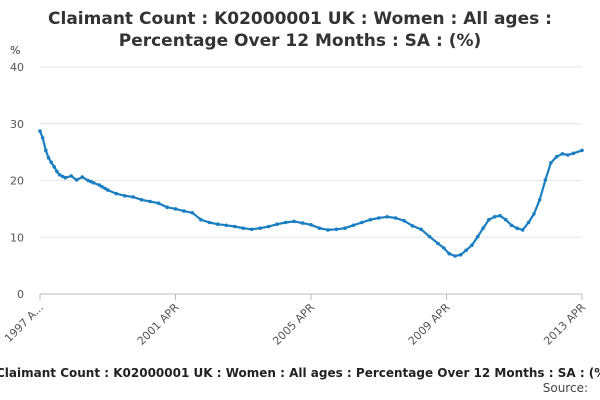  I want to click on y-tick-label: 20, so click(17, 181).